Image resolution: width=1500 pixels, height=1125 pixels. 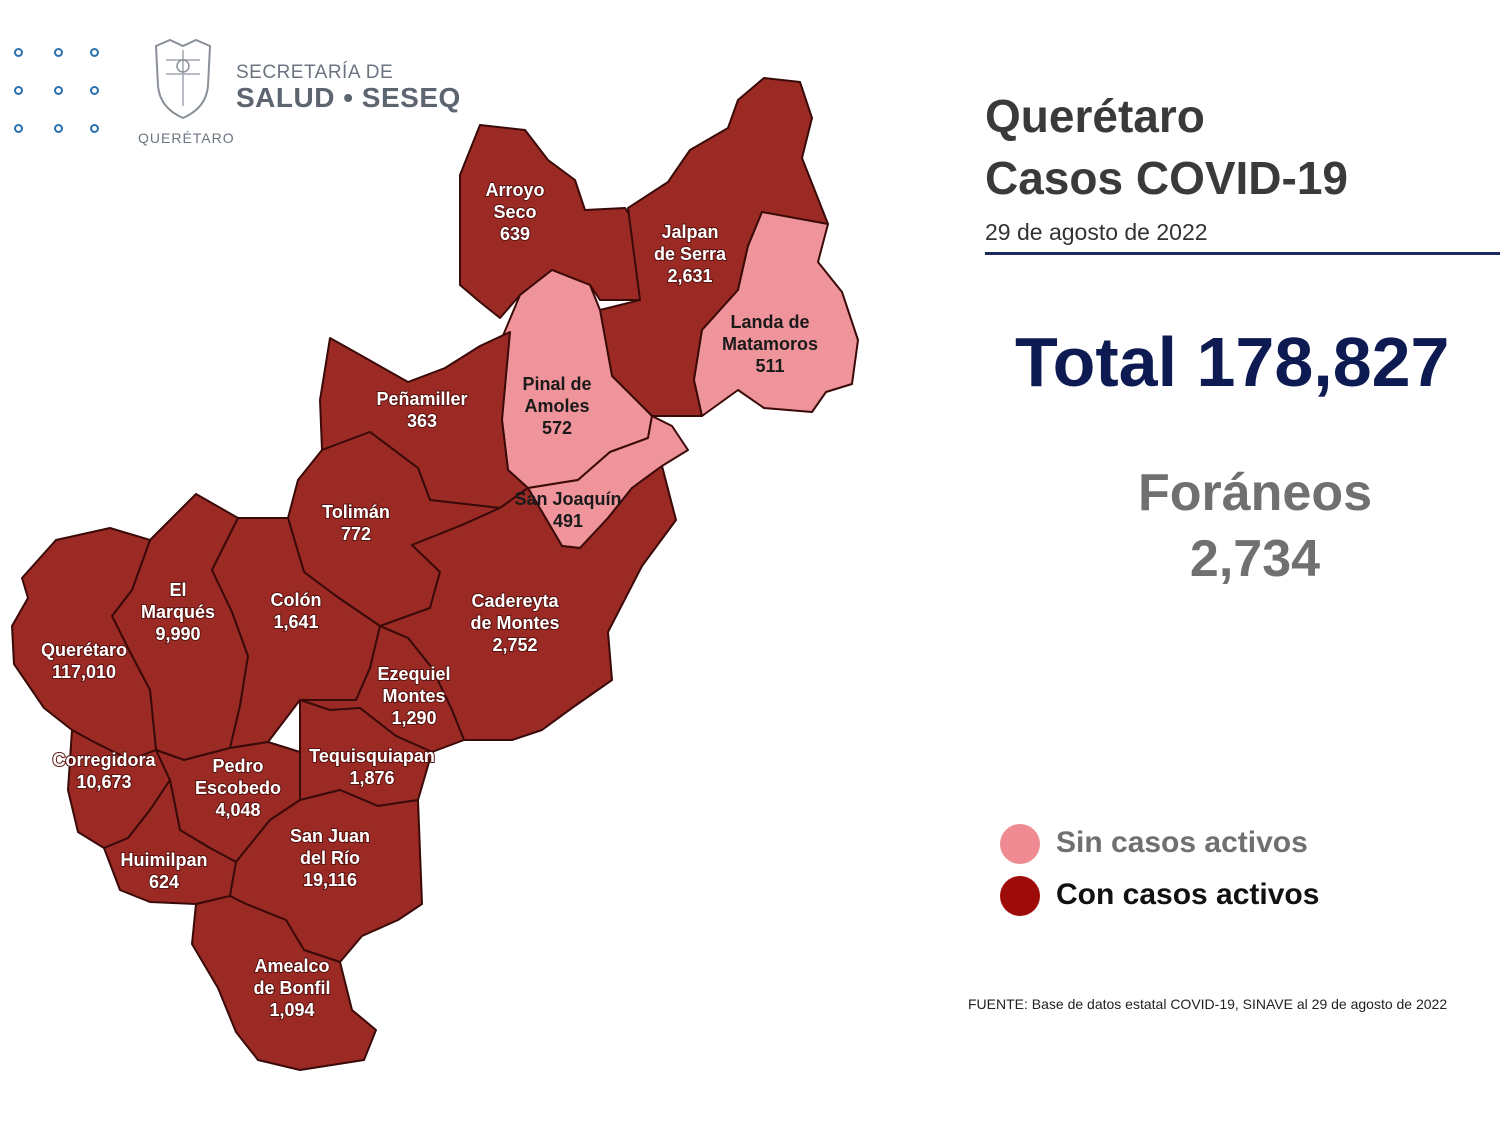 What do you see at coordinates (356, 512) in the screenshot?
I see `municipality-name-toliman: Tolimán` at bounding box center [356, 512].